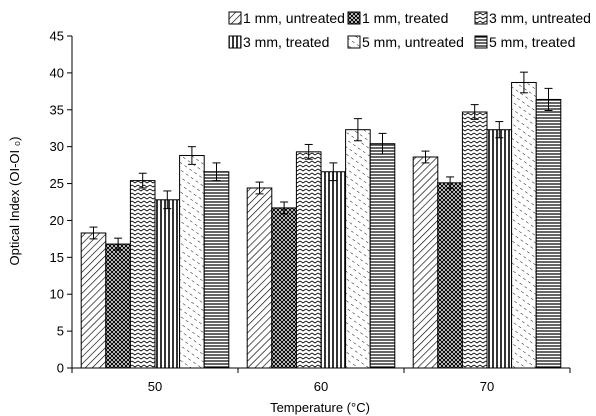 Image resolution: width=596 pixels, height=416 pixels. What do you see at coordinates (57, 294) in the screenshot?
I see `y-tick-label: 10` at bounding box center [57, 294].